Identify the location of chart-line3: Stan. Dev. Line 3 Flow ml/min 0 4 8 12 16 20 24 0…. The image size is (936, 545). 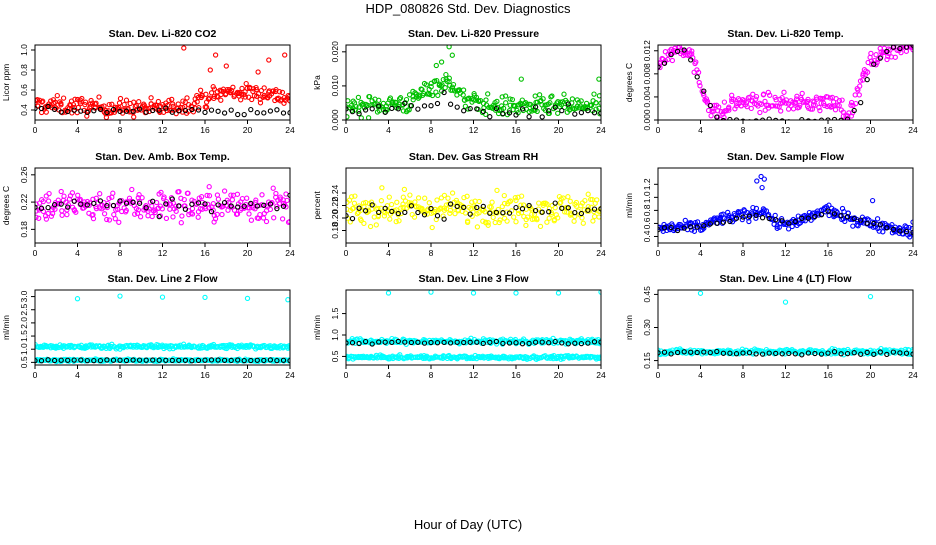
(459, 326).